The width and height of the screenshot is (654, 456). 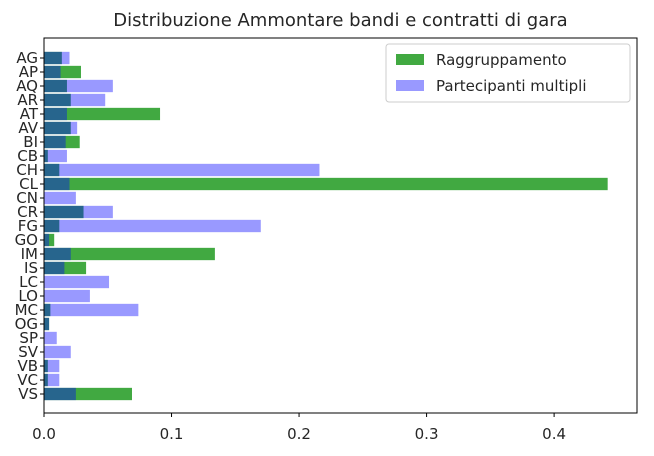 I want to click on y-tick-label: AG, so click(x=27, y=58).